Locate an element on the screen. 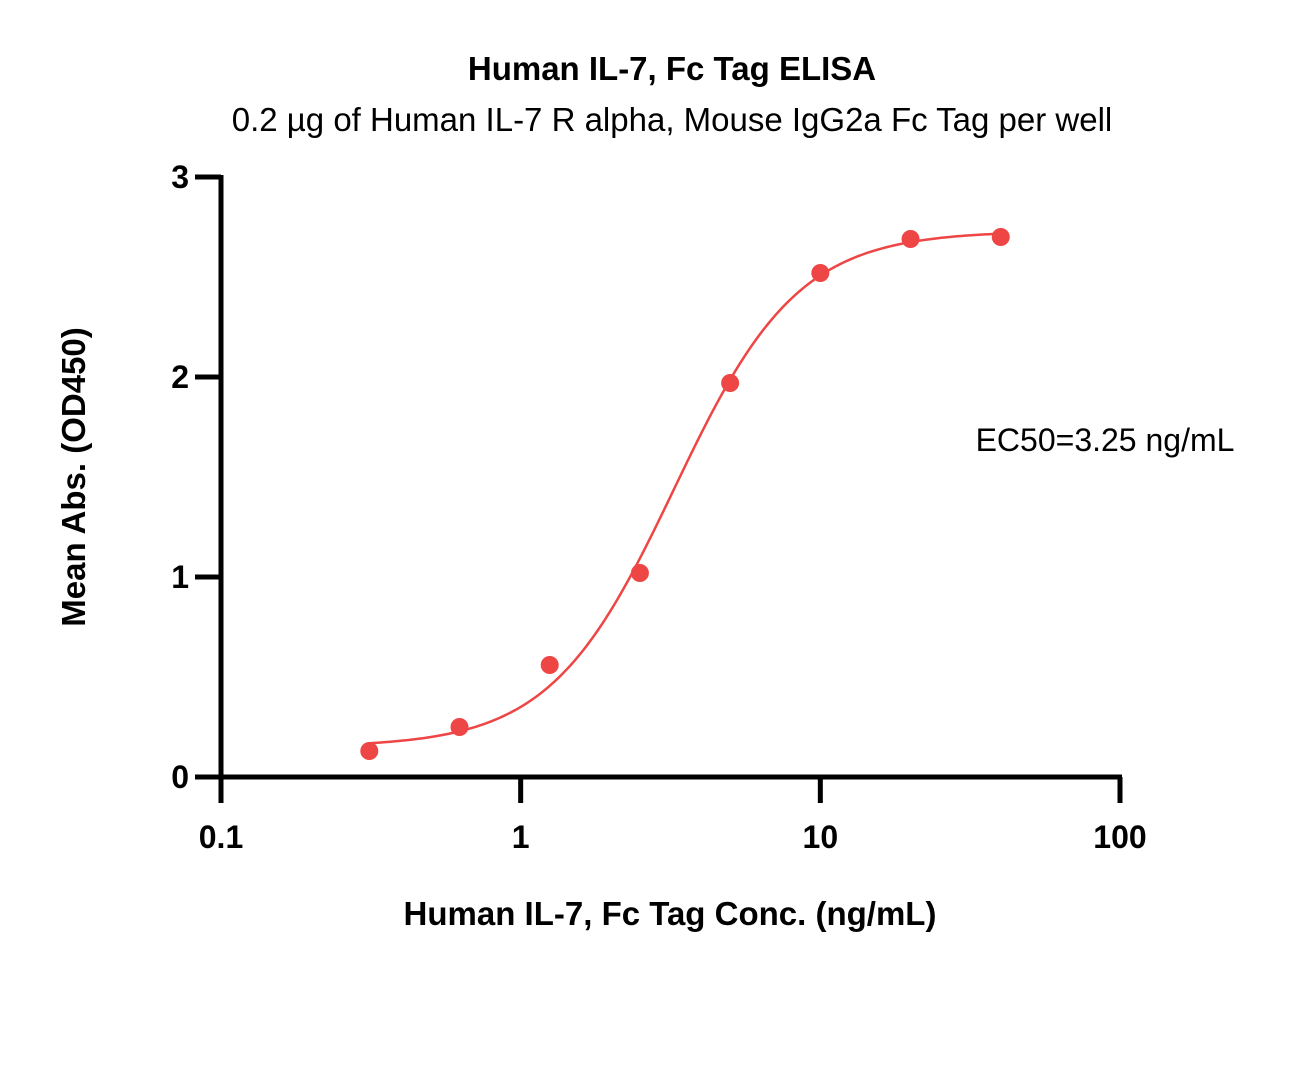 This screenshot has width=1297, height=1083. chart-title: Human IL-7, Fc Tag ELISA is located at coordinates (672, 68).